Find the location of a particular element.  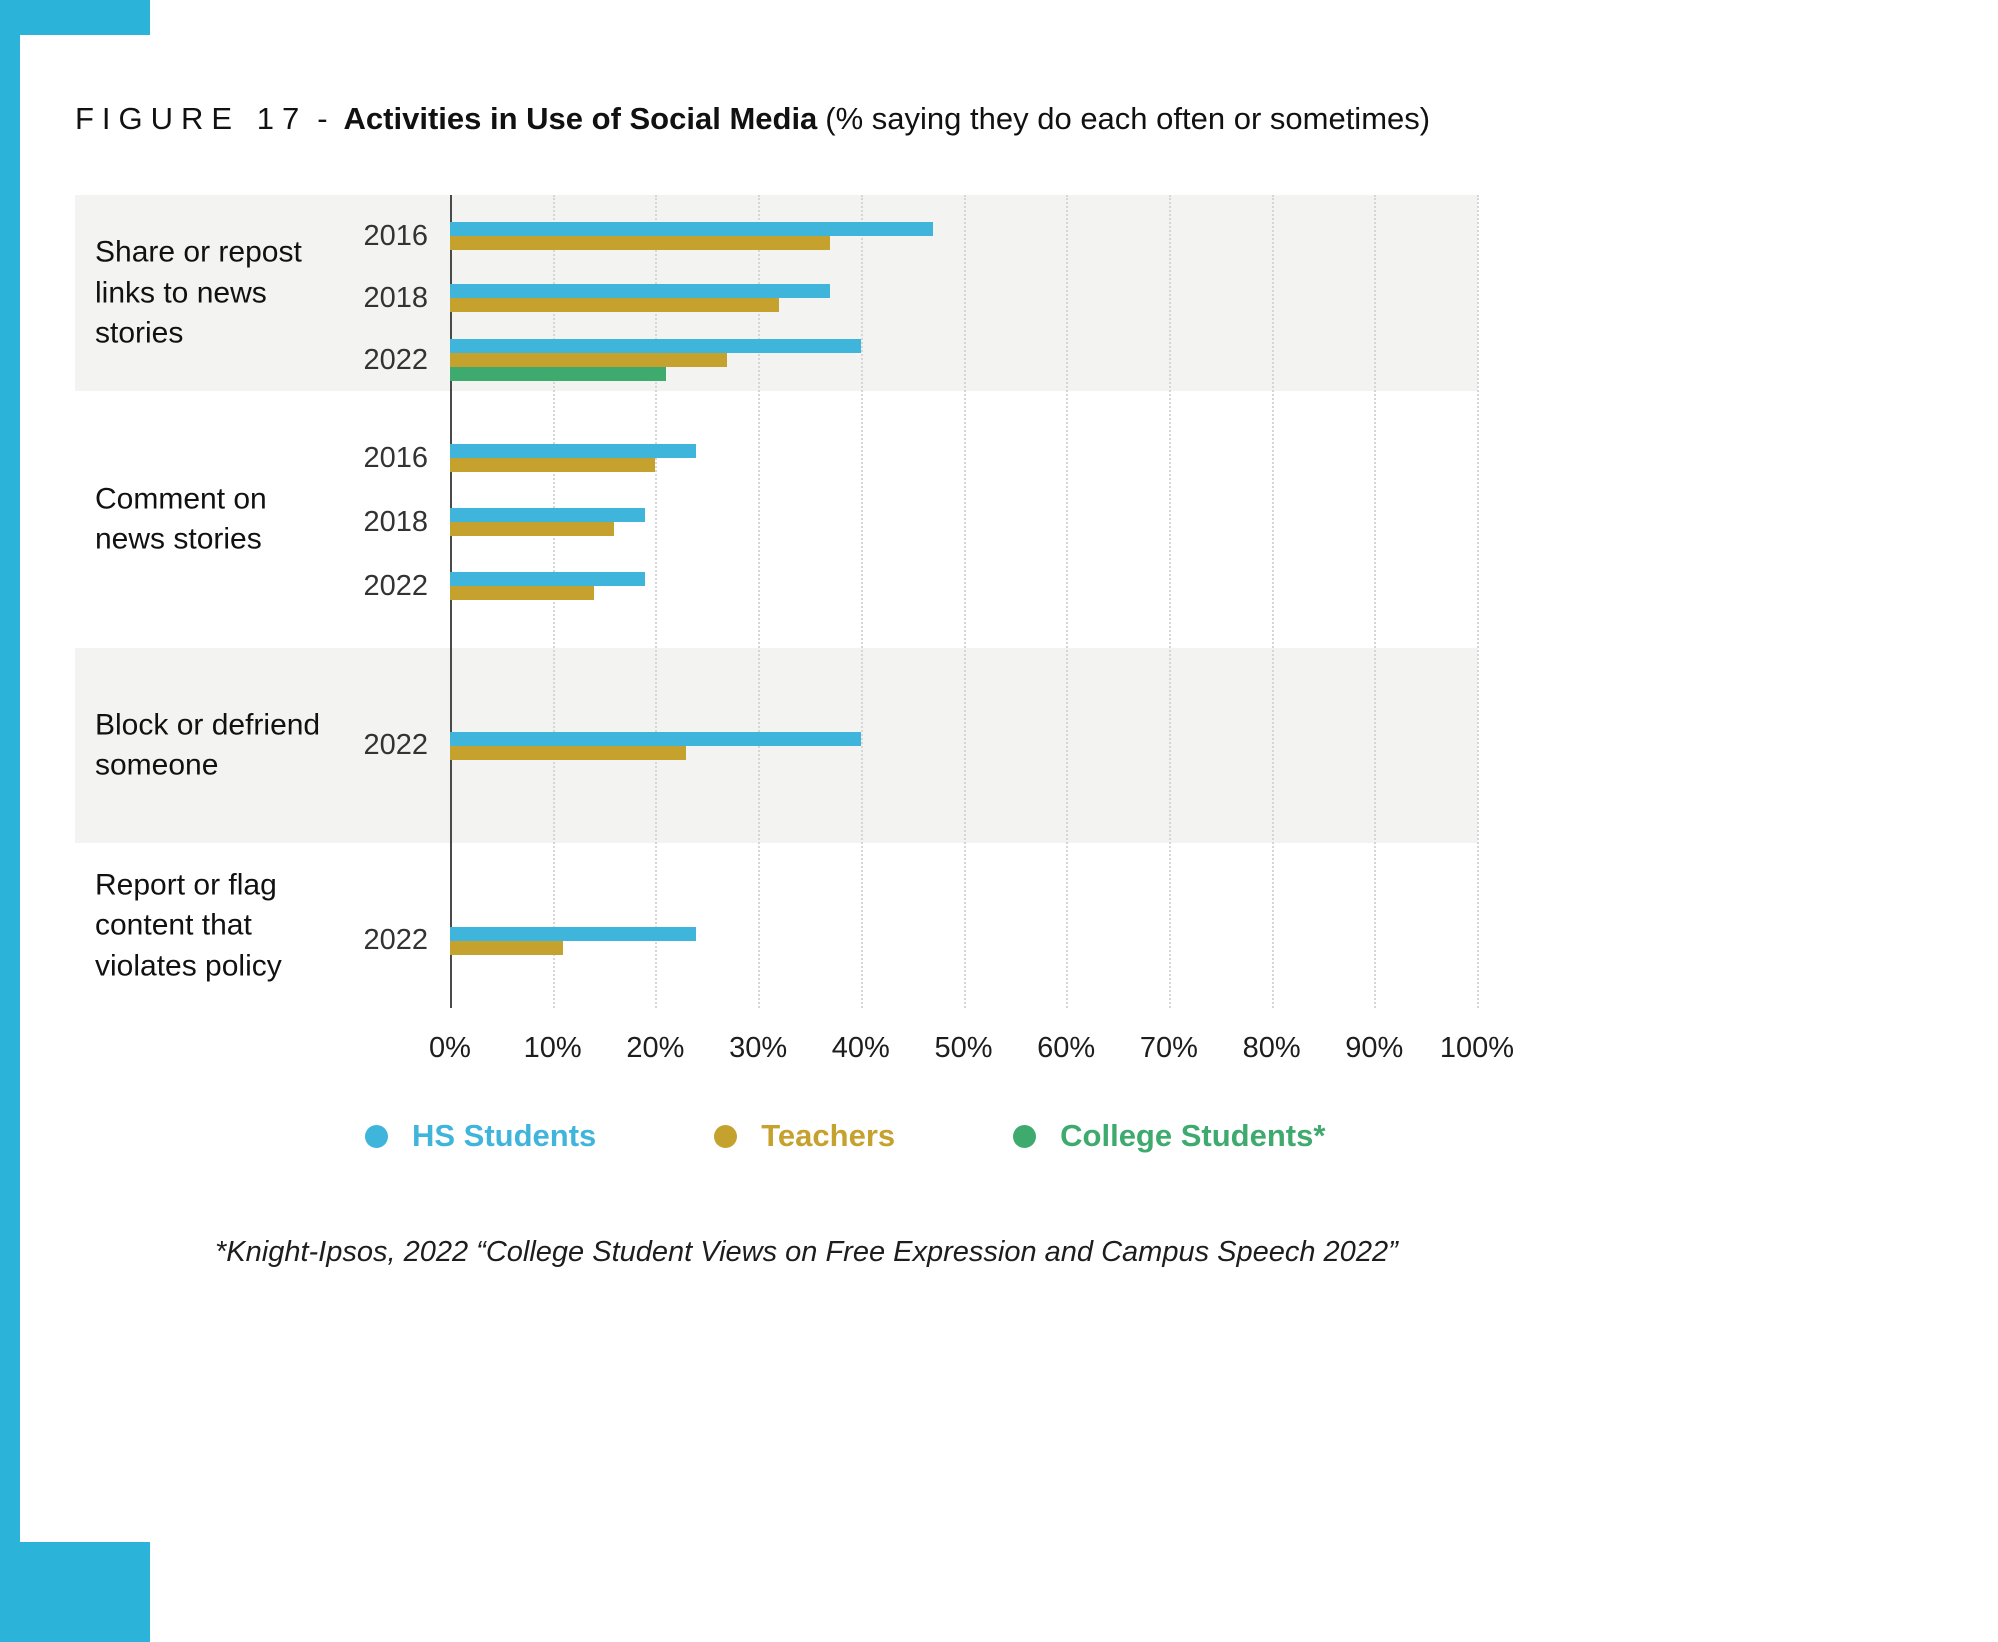

legend-dot-hs-students is located at coordinates (376, 1136).